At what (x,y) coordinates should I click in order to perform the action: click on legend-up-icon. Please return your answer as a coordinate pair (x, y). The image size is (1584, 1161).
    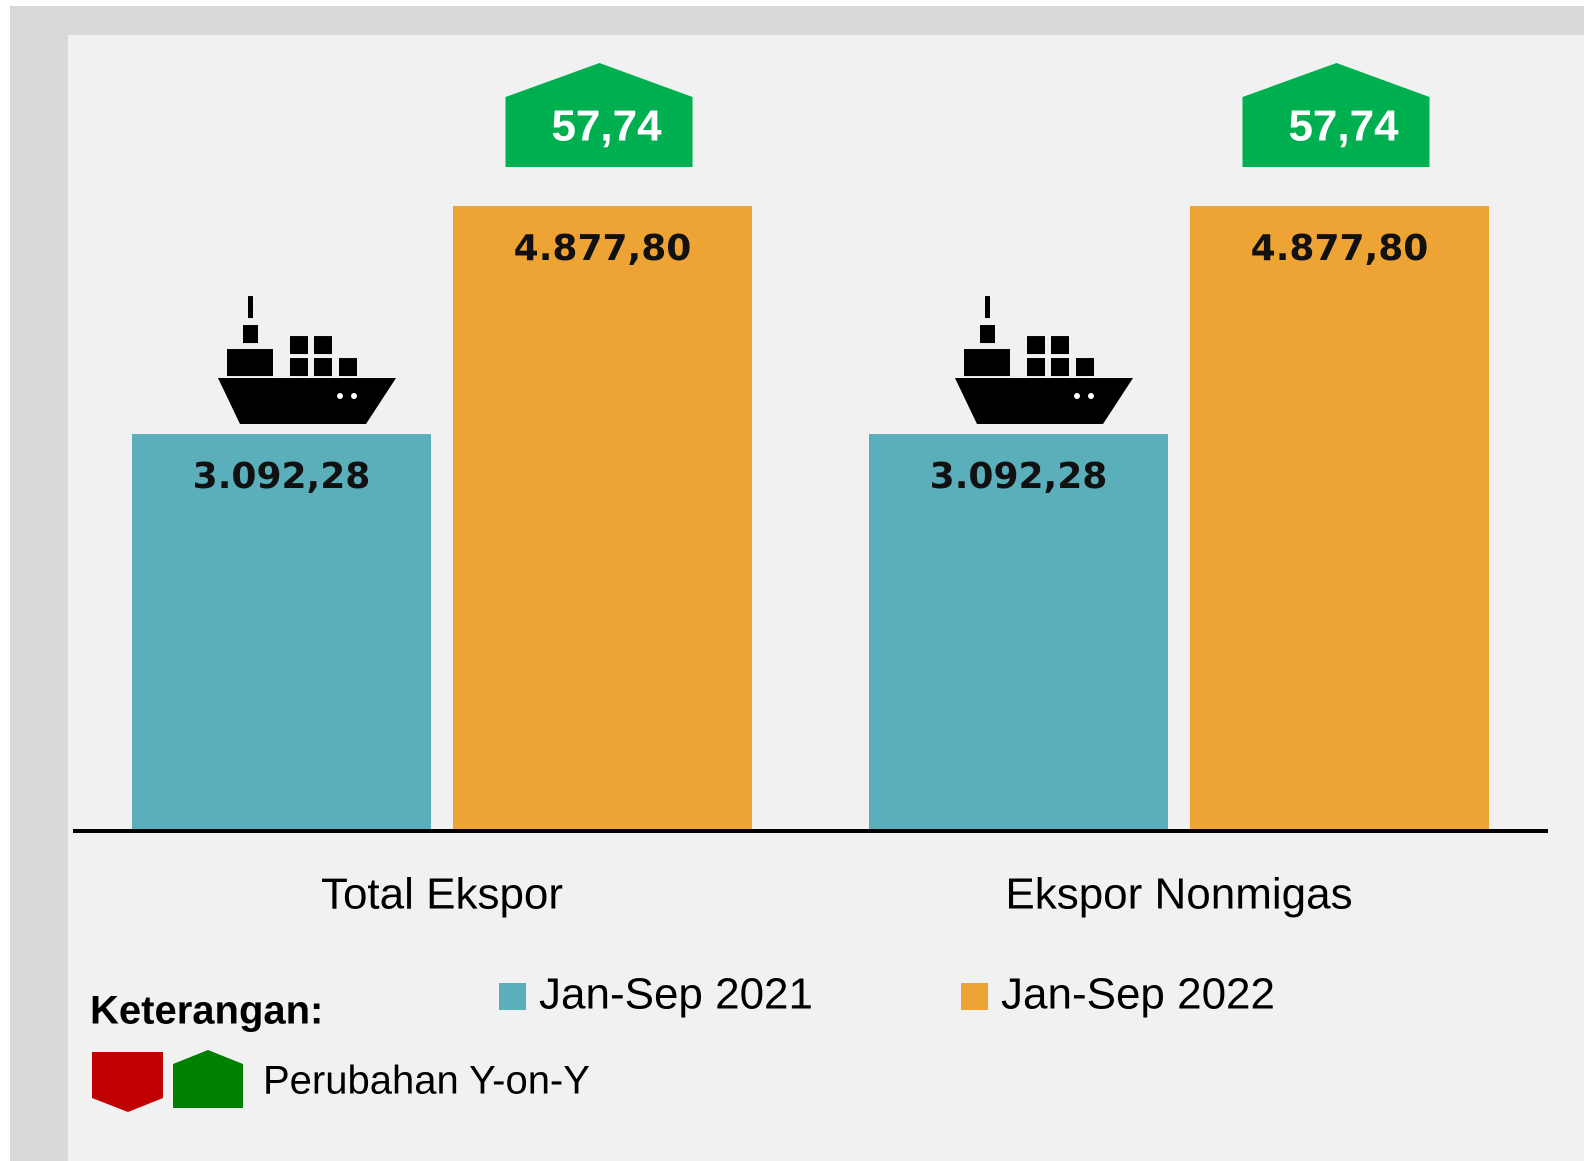
    Looking at the image, I should click on (208, 1079).